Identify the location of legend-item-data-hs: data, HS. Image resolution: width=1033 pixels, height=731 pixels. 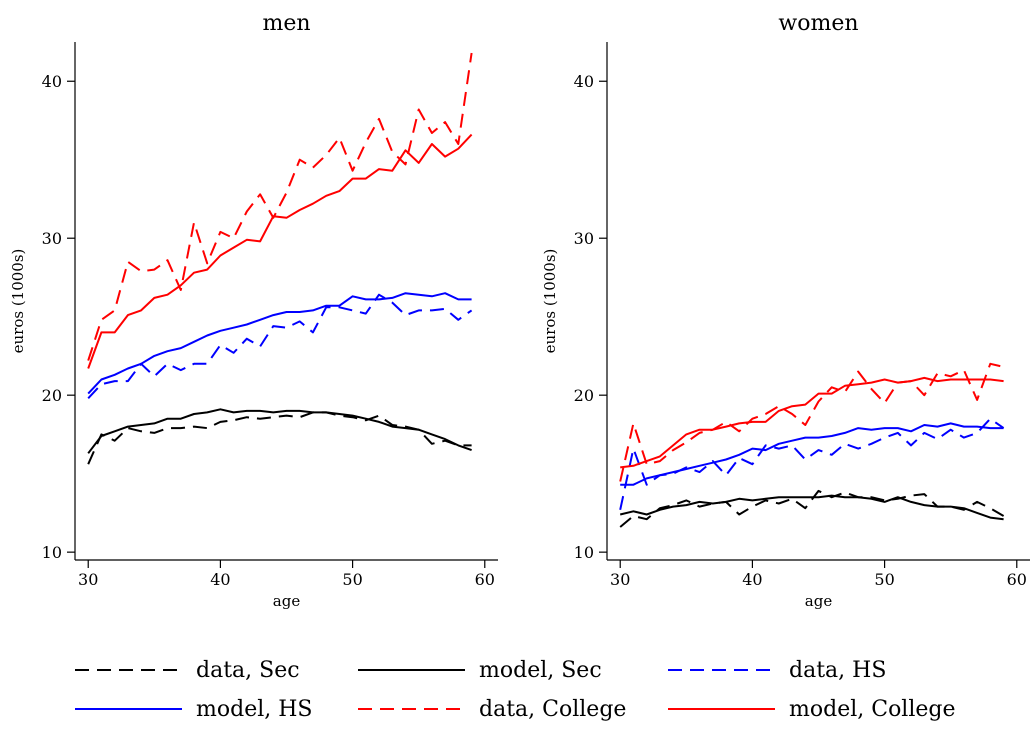
(777, 670).